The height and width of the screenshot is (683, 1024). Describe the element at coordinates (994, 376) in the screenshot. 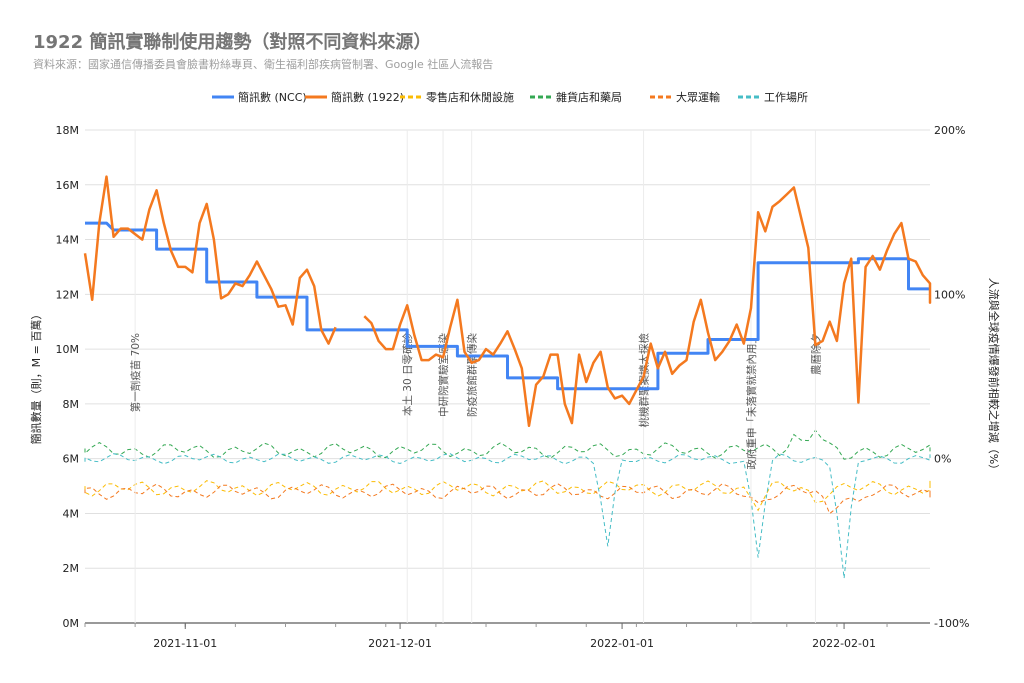

I see `y2-axis-title: 人流與全球疫情爆發前相較之增減（%）` at that location.